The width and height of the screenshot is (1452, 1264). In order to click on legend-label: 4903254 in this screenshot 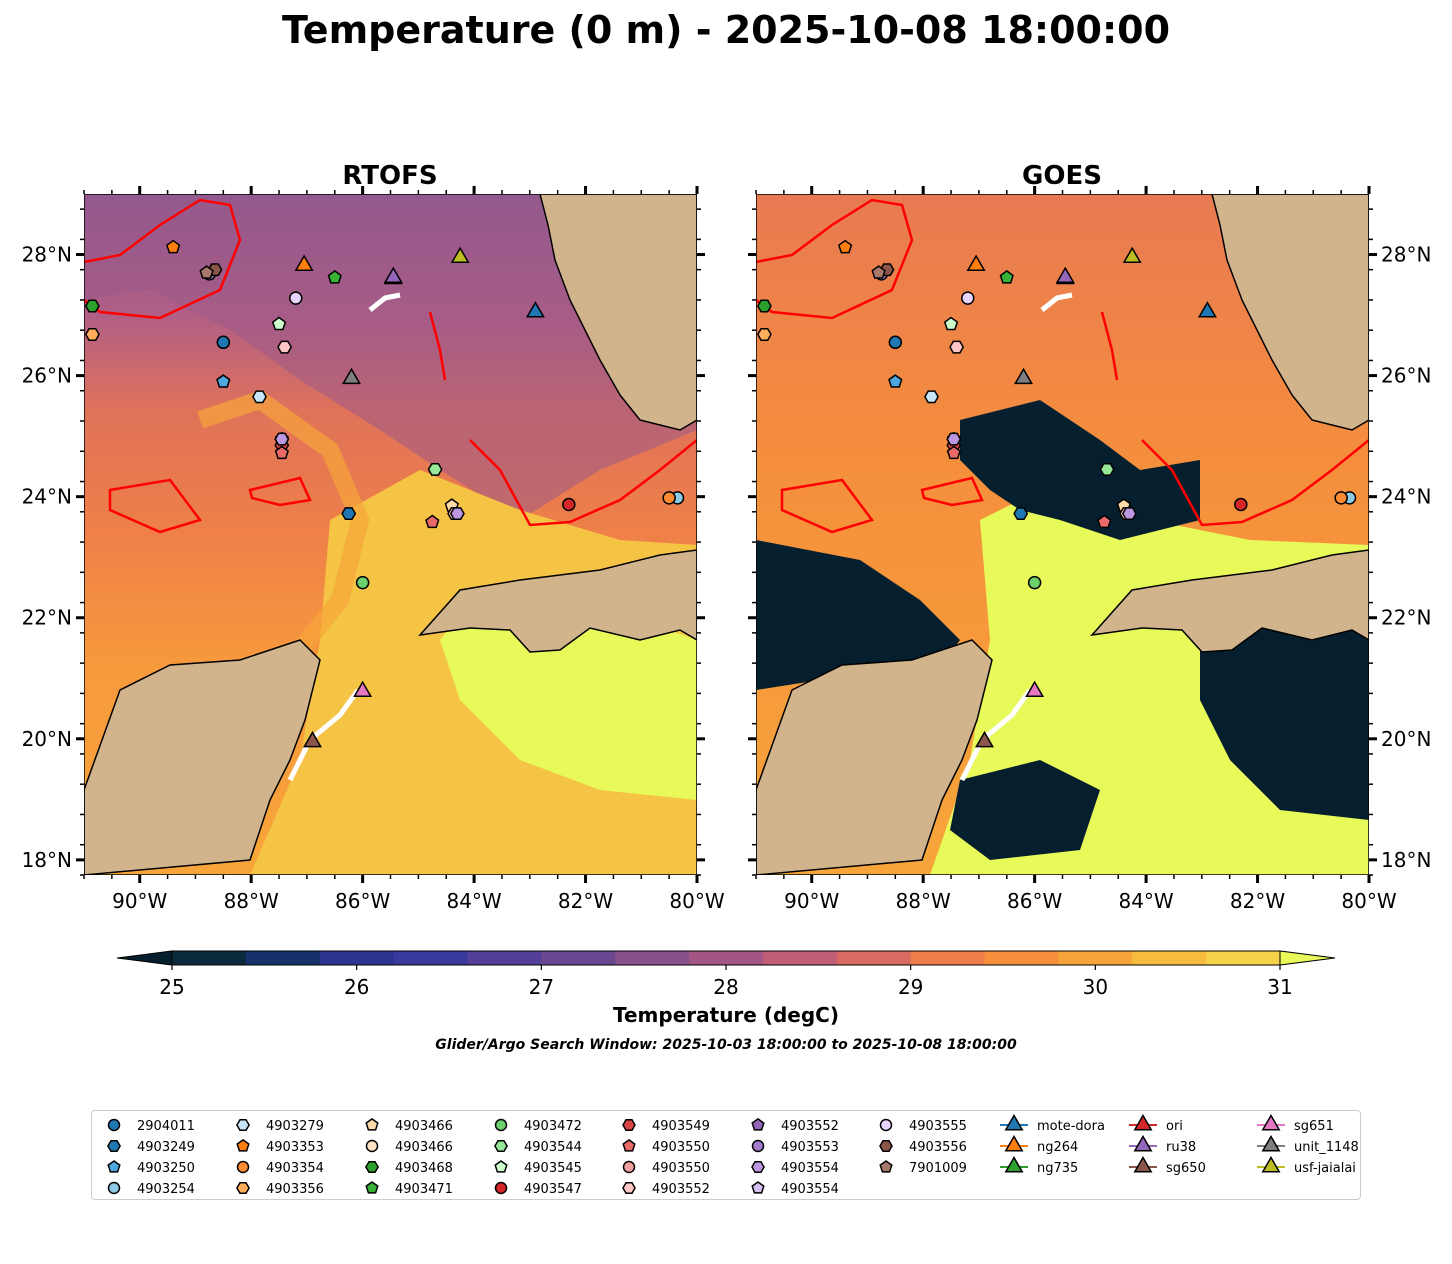, I will do `click(166, 1189)`.